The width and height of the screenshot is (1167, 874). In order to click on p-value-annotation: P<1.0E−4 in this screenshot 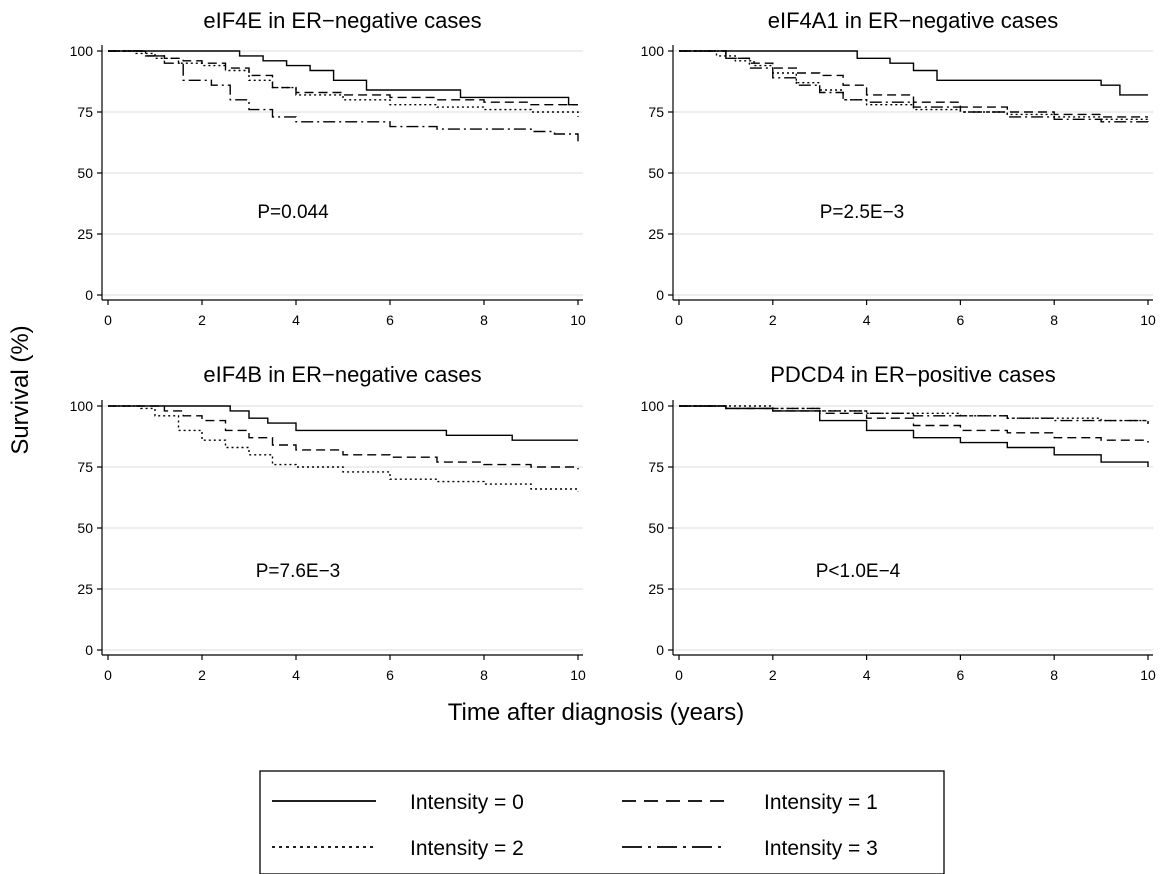, I will do `click(858, 571)`.